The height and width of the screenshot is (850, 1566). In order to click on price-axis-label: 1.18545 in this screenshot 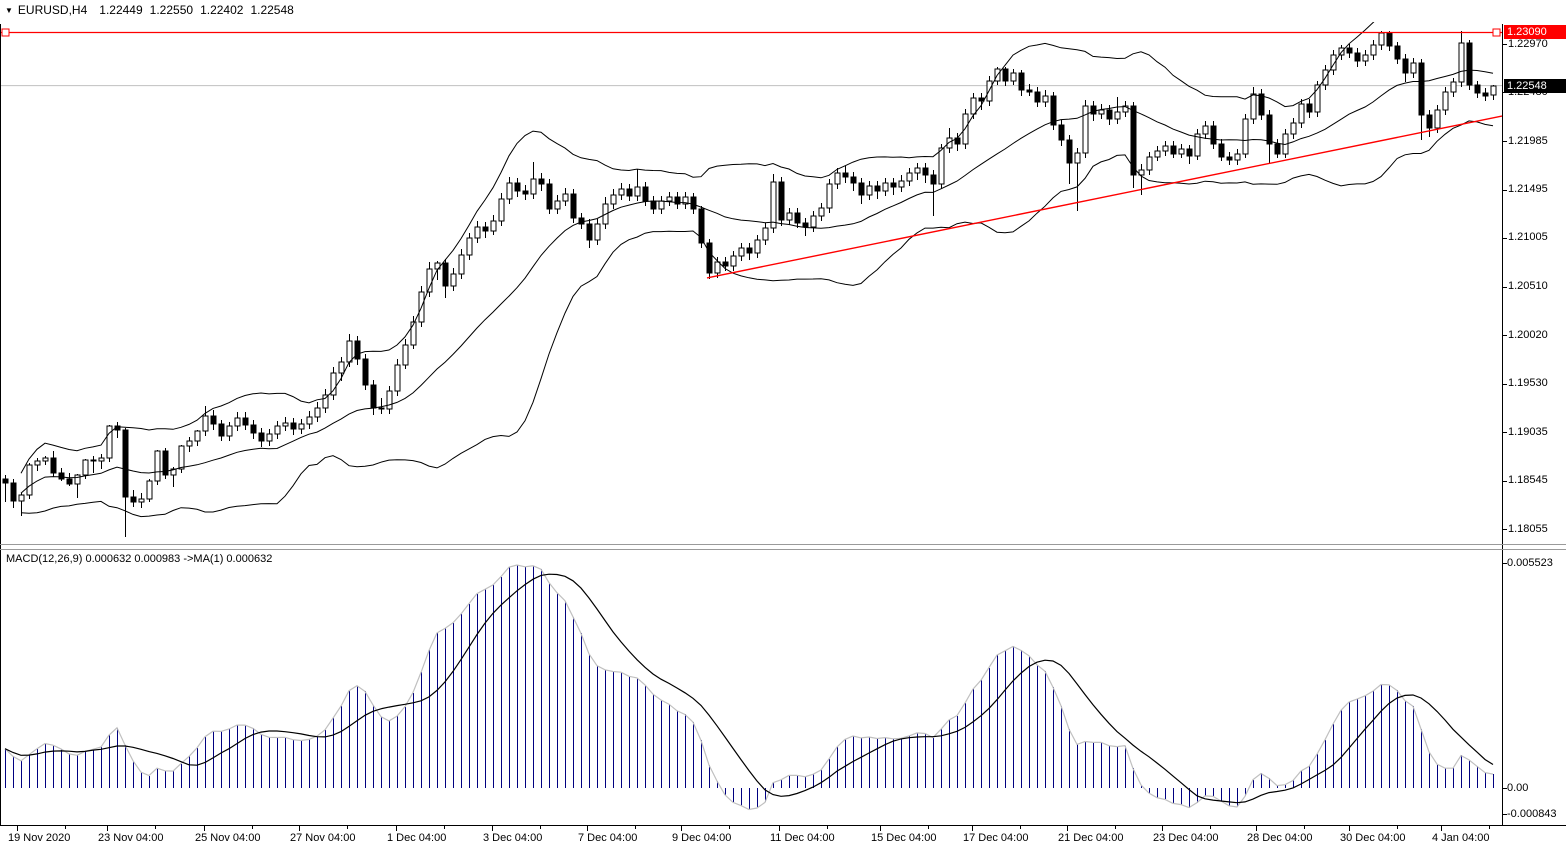, I will do `click(1528, 480)`.